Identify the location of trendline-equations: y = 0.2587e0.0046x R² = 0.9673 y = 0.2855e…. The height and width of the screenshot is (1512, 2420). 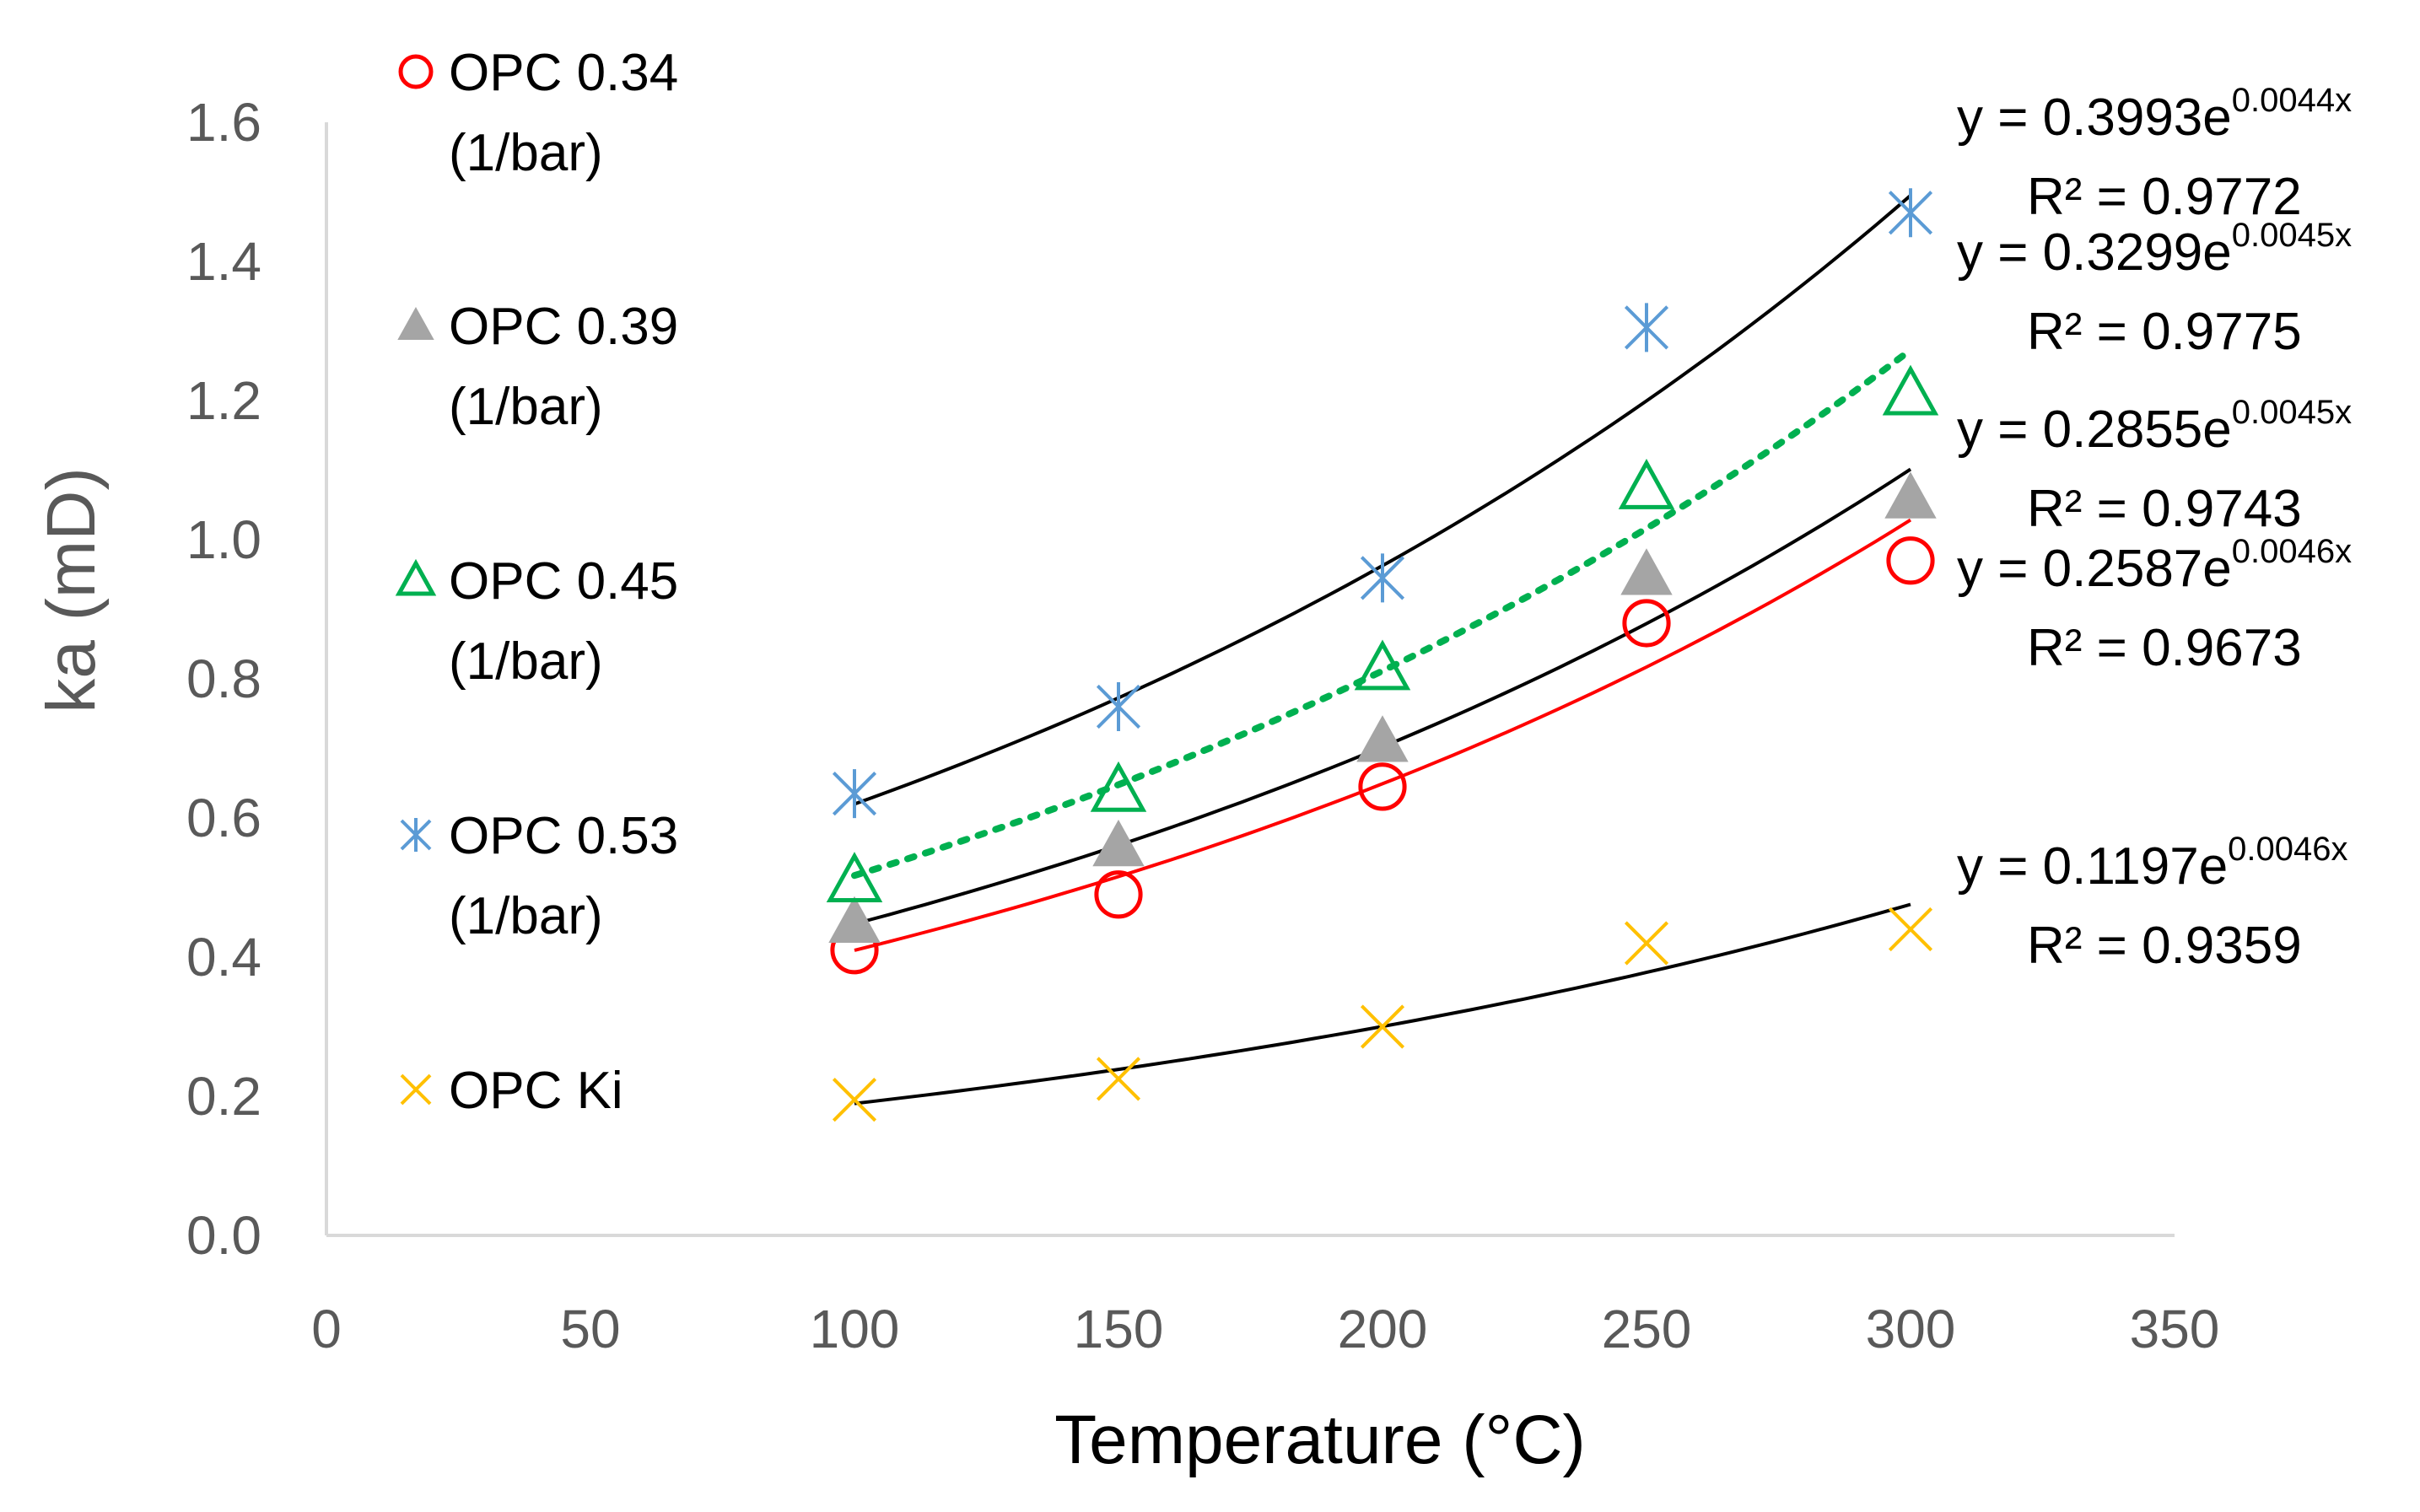
(2154, 529).